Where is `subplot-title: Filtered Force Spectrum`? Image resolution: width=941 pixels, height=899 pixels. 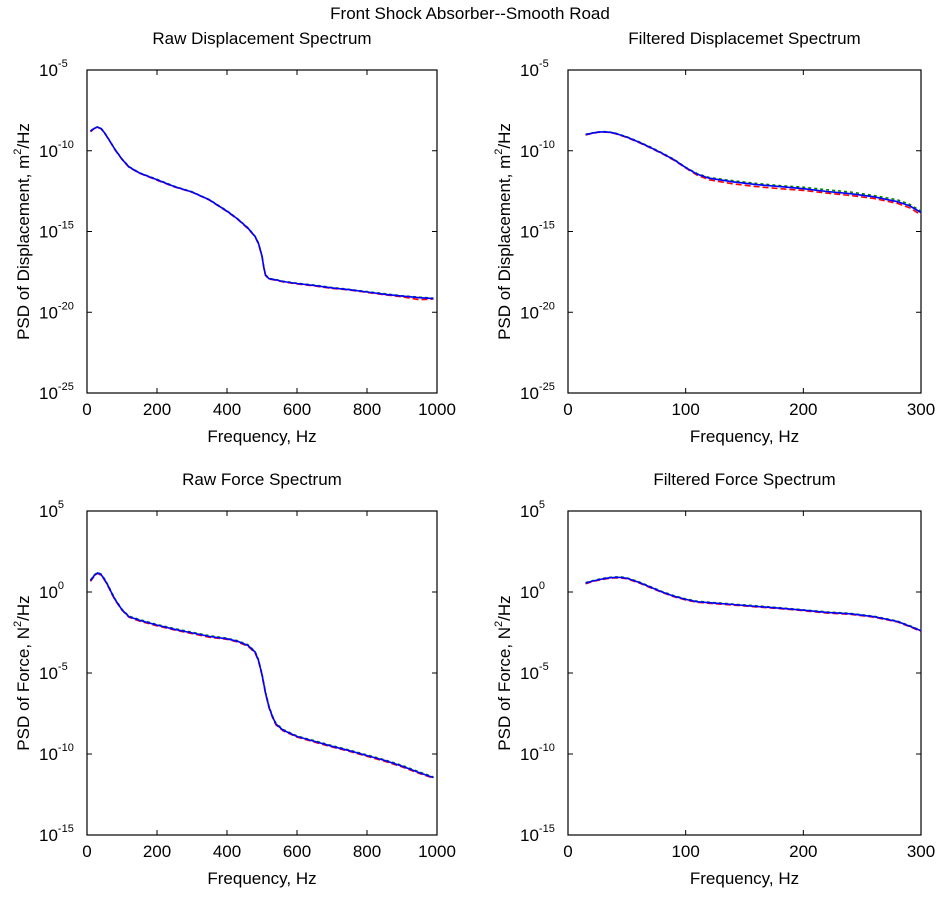
subplot-title: Filtered Force Spectrum is located at coordinates (744, 479).